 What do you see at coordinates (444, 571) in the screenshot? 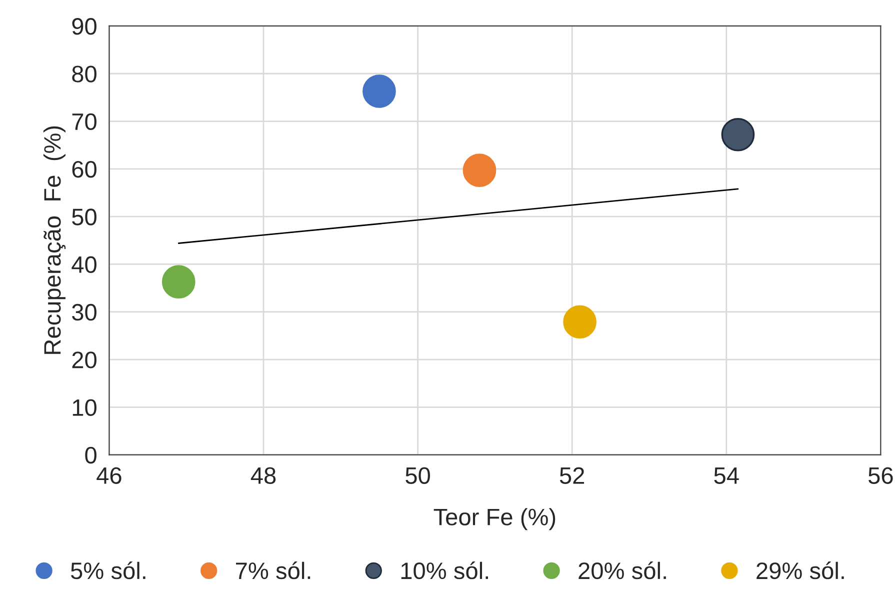
I see `legend-label: 10% sól.` at bounding box center [444, 571].